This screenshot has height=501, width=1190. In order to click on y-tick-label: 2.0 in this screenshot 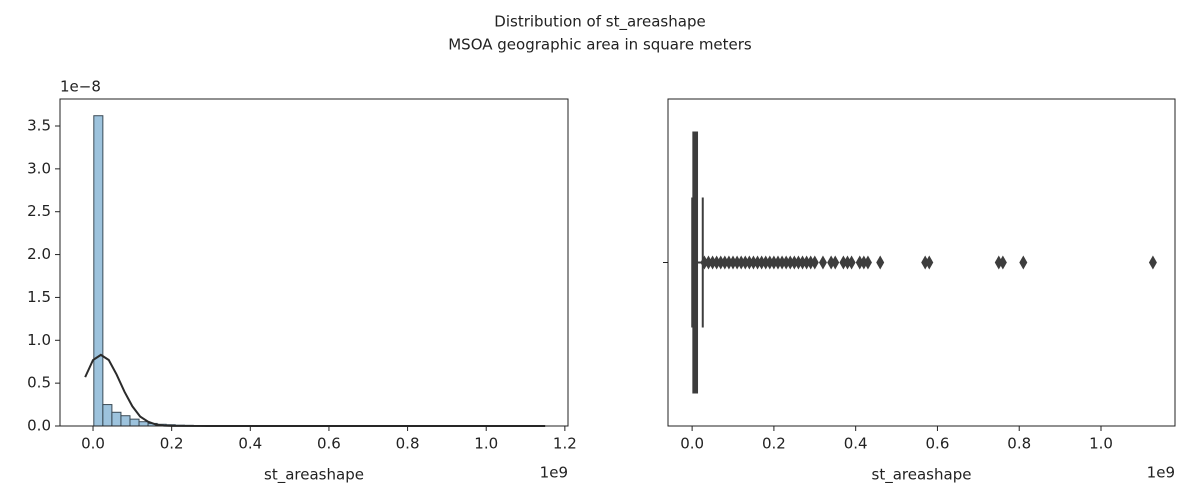, I will do `click(39, 254)`.